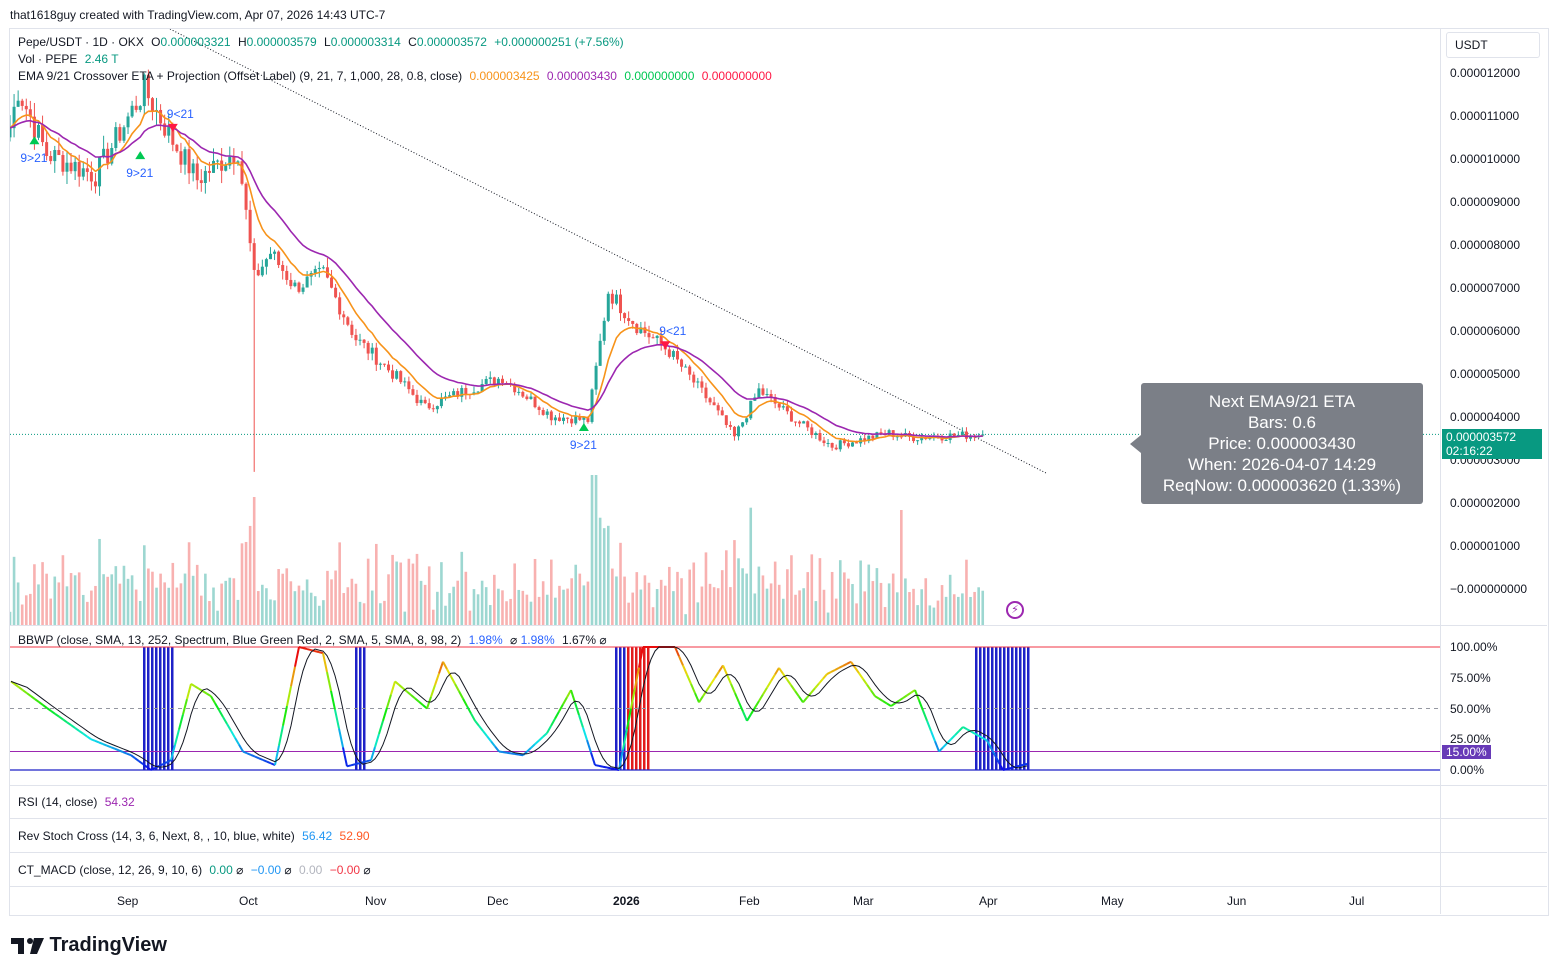 This screenshot has height=975, width=1557. I want to click on macd-label: CT_MACD (close, 12, 26, 9, 10, 6), so click(110, 870).